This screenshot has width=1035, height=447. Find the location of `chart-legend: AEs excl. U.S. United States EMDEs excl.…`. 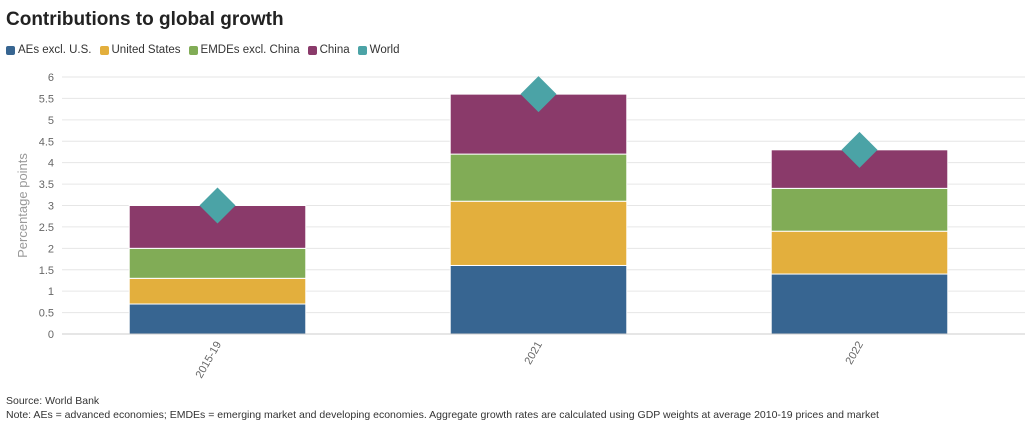

chart-legend: AEs excl. U.S. United States EMDEs excl.… is located at coordinates (203, 50).